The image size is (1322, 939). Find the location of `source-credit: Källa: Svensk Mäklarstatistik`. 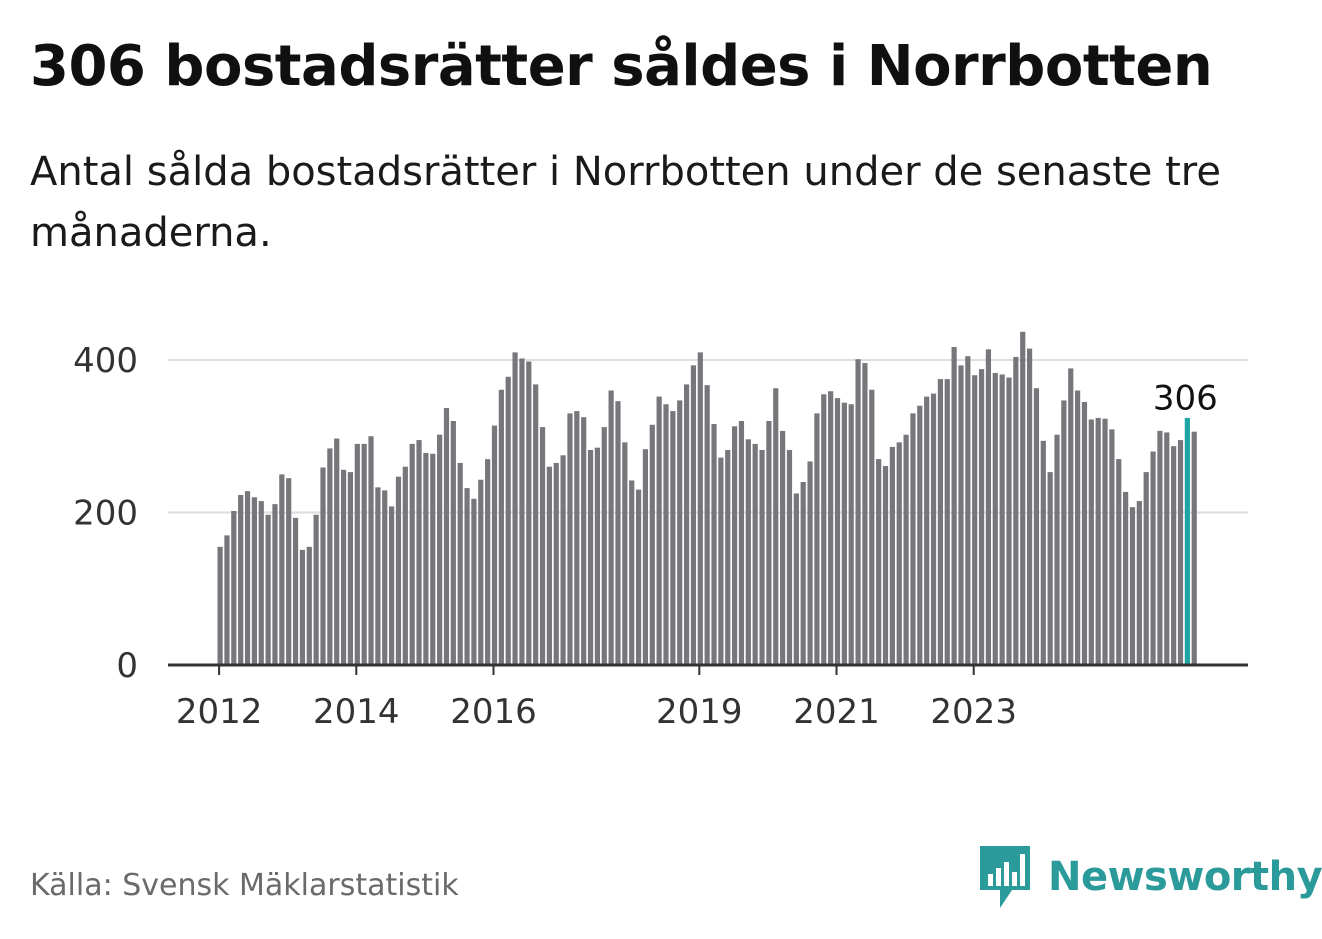

source-credit: Källa: Svensk Mäklarstatistik is located at coordinates (244, 885).